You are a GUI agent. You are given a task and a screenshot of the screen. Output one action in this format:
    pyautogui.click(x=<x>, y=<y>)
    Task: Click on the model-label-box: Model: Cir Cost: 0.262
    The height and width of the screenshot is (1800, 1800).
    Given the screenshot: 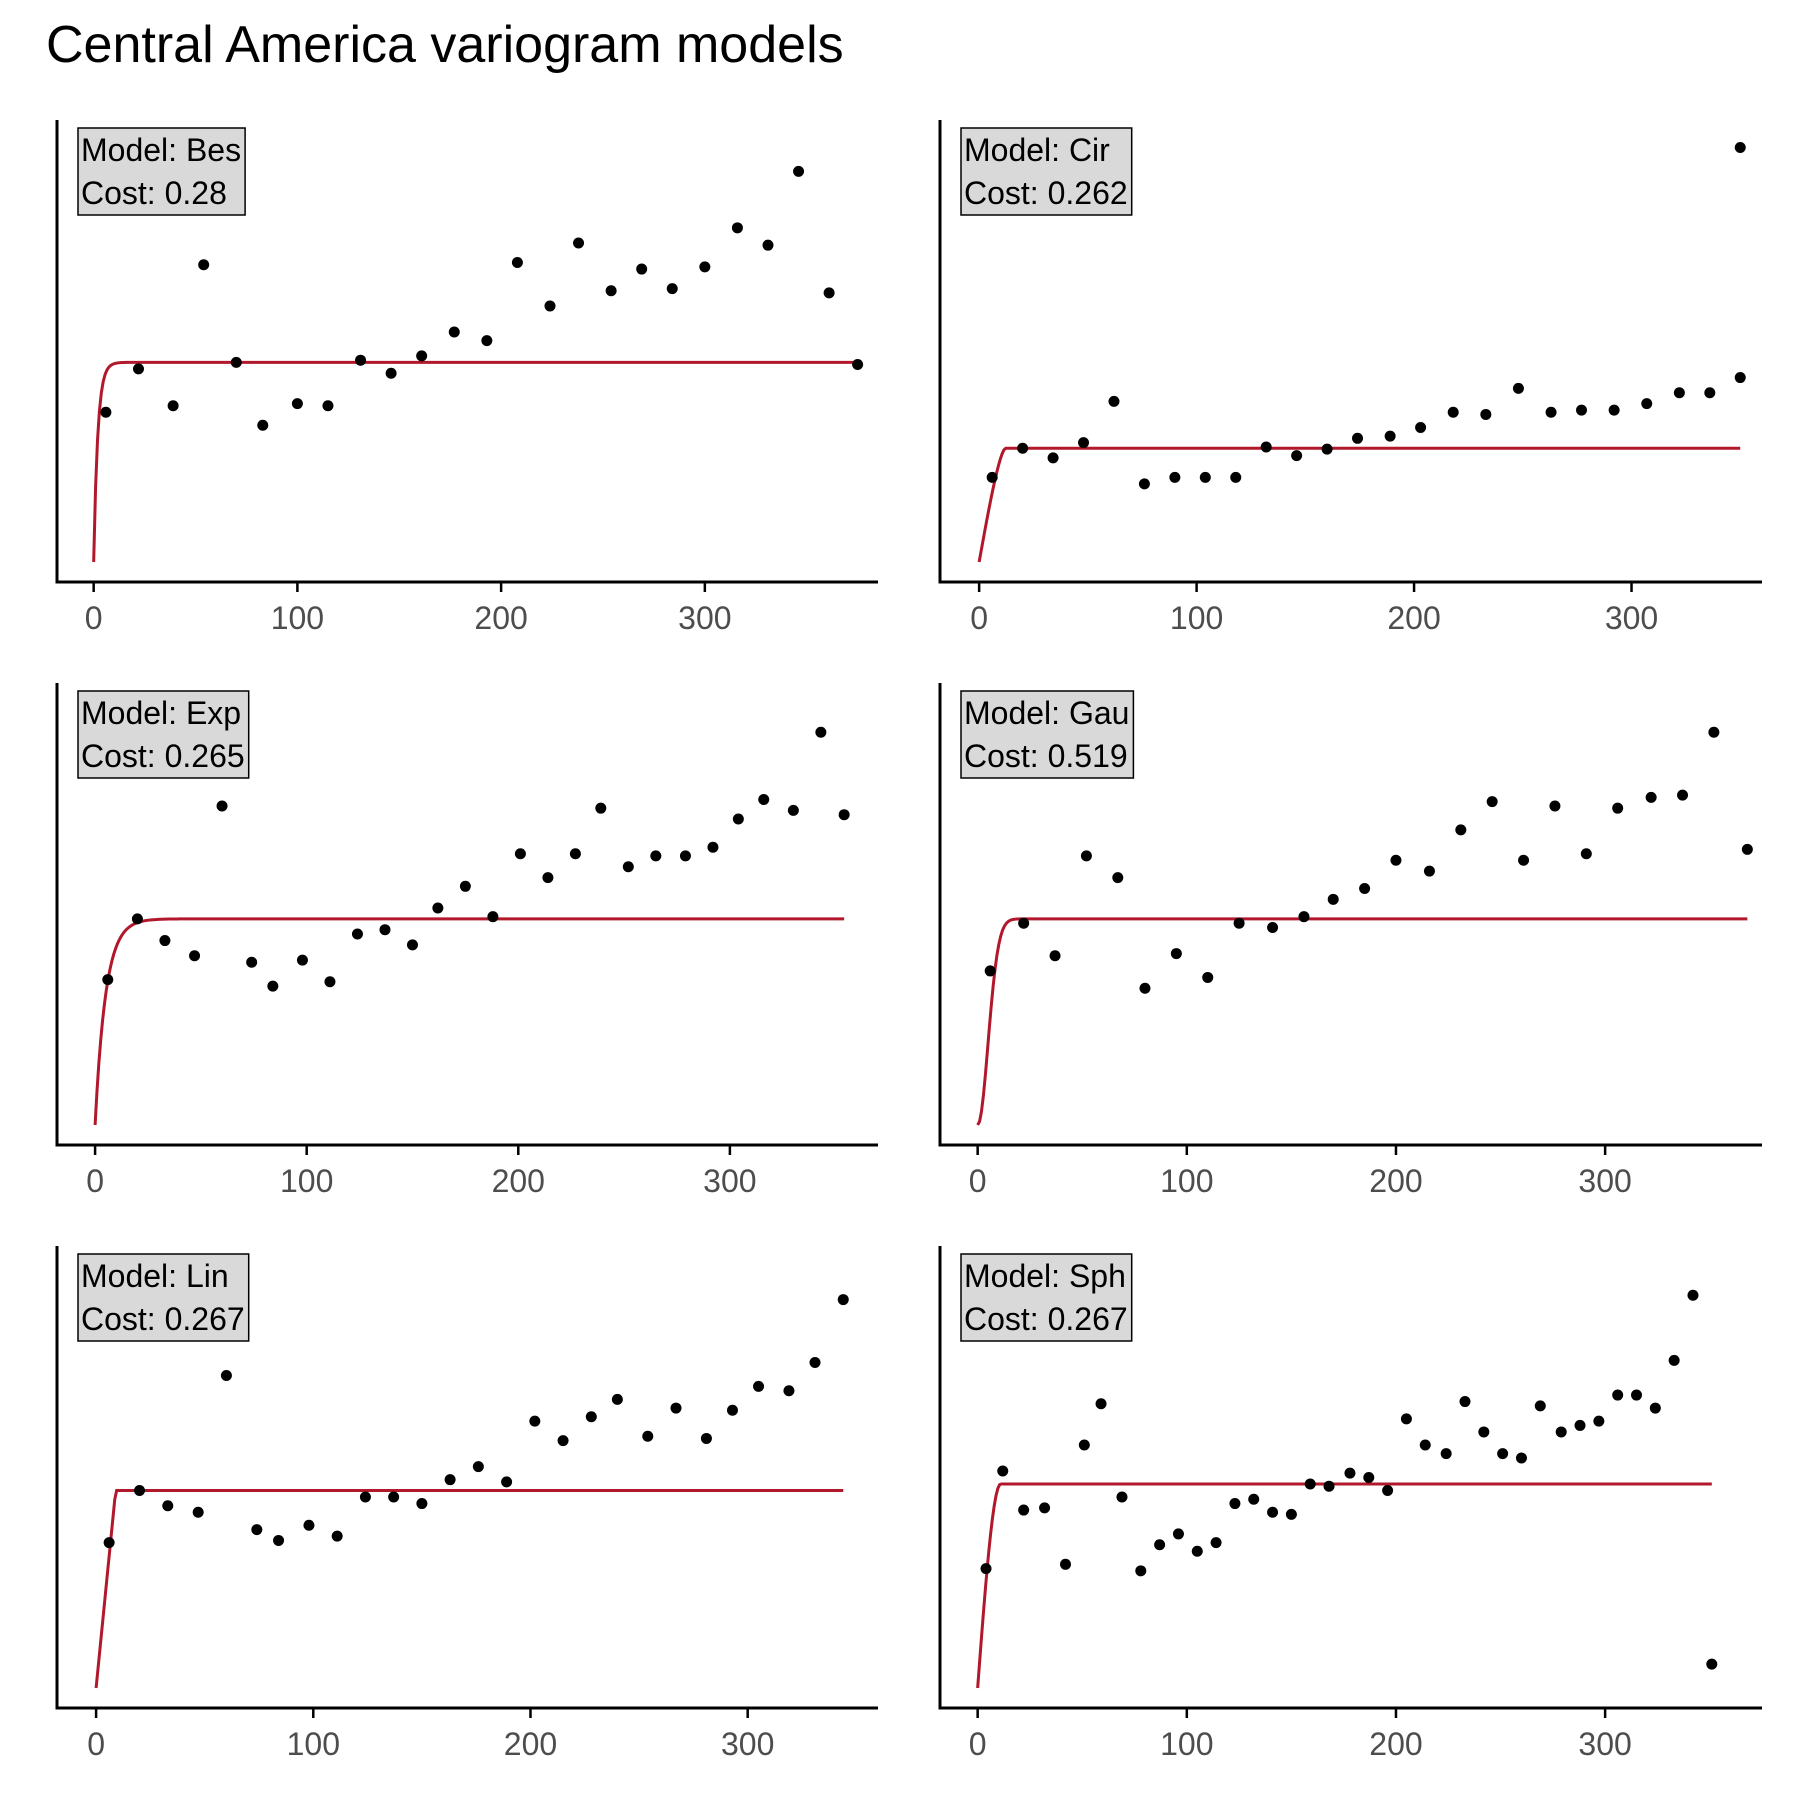 What is the action you would take?
    pyautogui.click(x=1046, y=171)
    